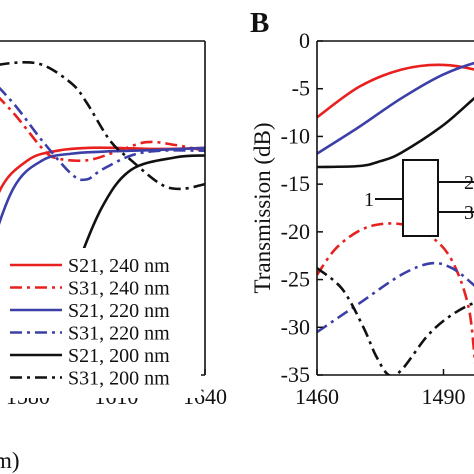 This screenshot has width=474, height=474. Describe the element at coordinates (295, 135) in the screenshot. I see `y-tick-label: -10` at that location.